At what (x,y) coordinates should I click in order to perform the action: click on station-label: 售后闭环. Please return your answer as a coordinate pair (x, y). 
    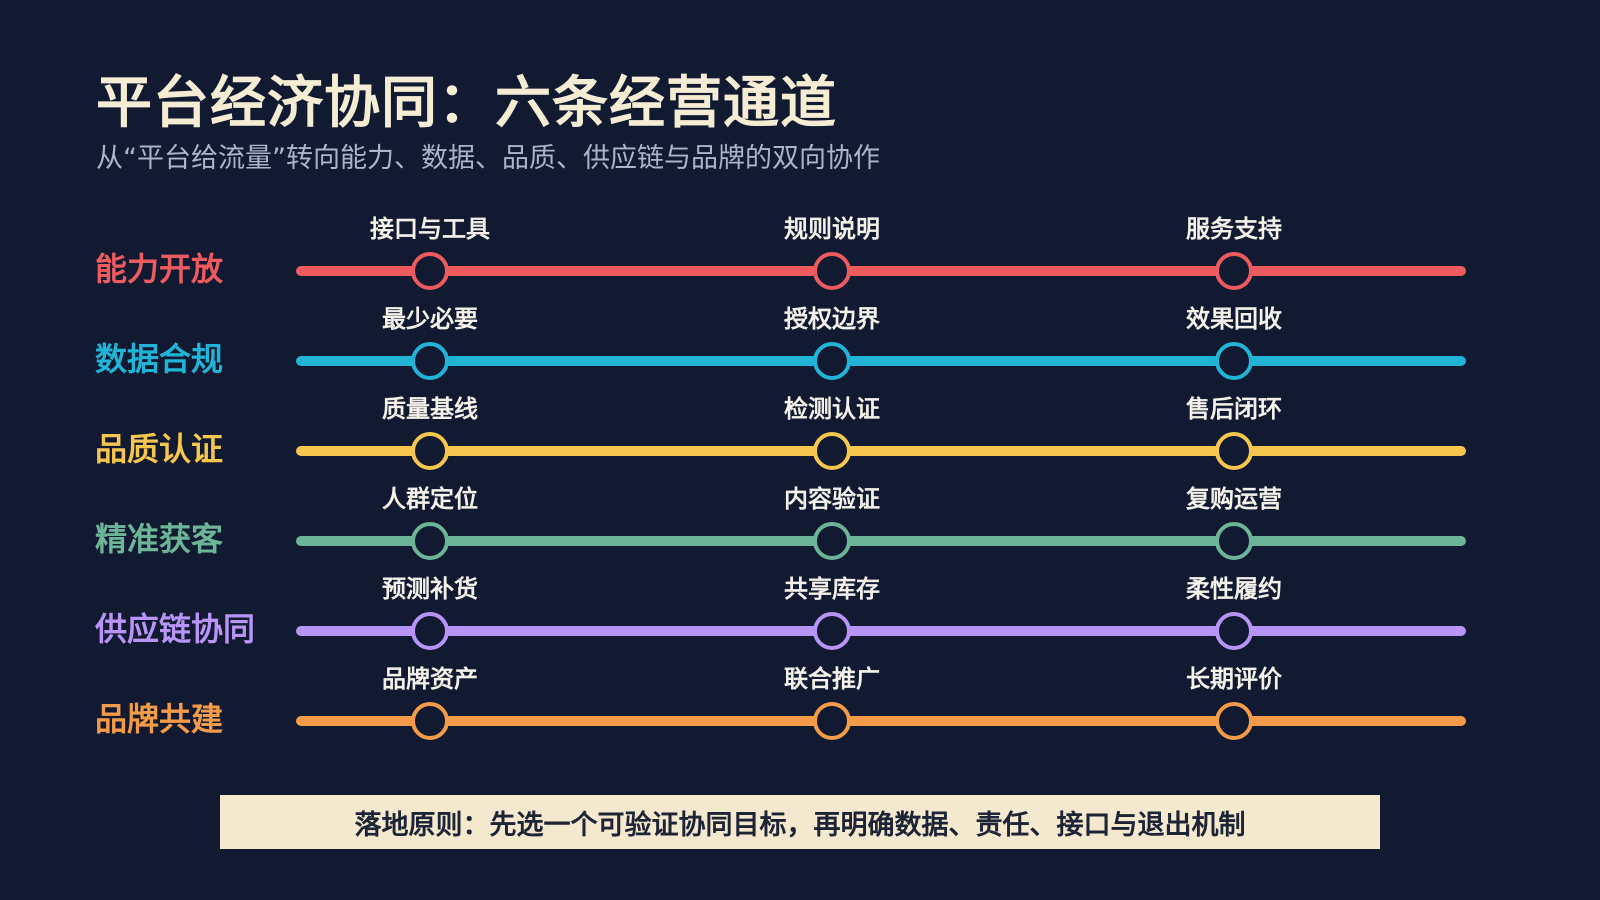
    Looking at the image, I should click on (1234, 409).